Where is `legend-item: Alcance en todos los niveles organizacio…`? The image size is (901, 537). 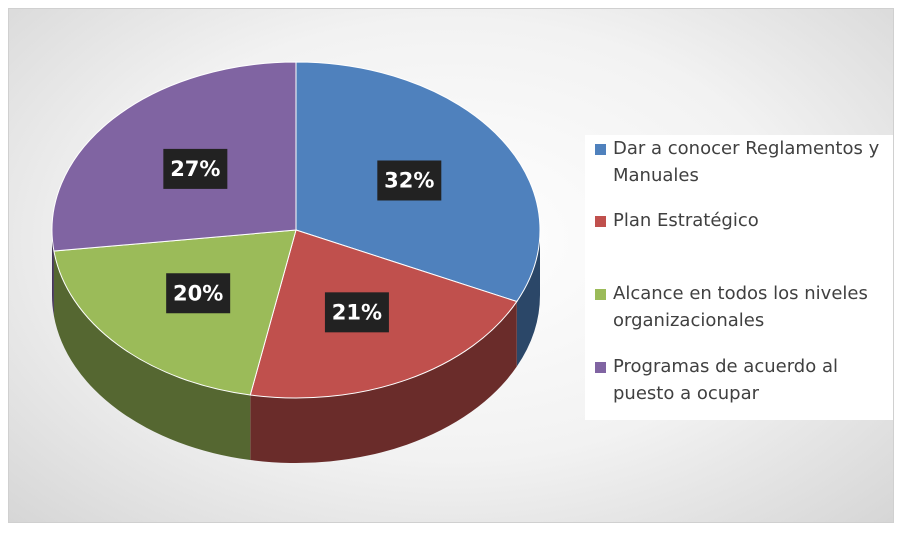
legend-item: Alcance en todos los niveles organizacio… is located at coordinates (740, 307).